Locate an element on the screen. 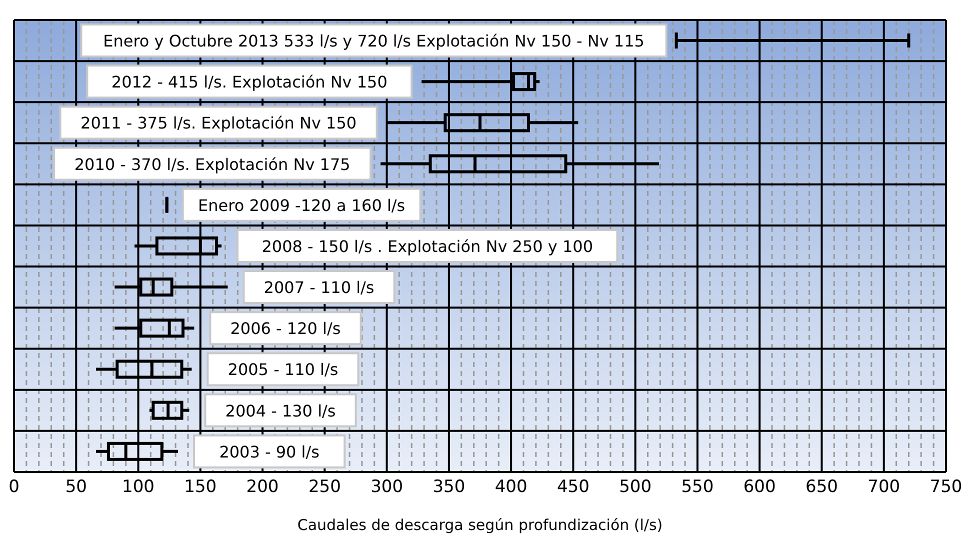 This screenshot has width=977, height=543. annotation: 2012 - 415 l/s. Explotación Nv 150 is located at coordinates (249, 82).